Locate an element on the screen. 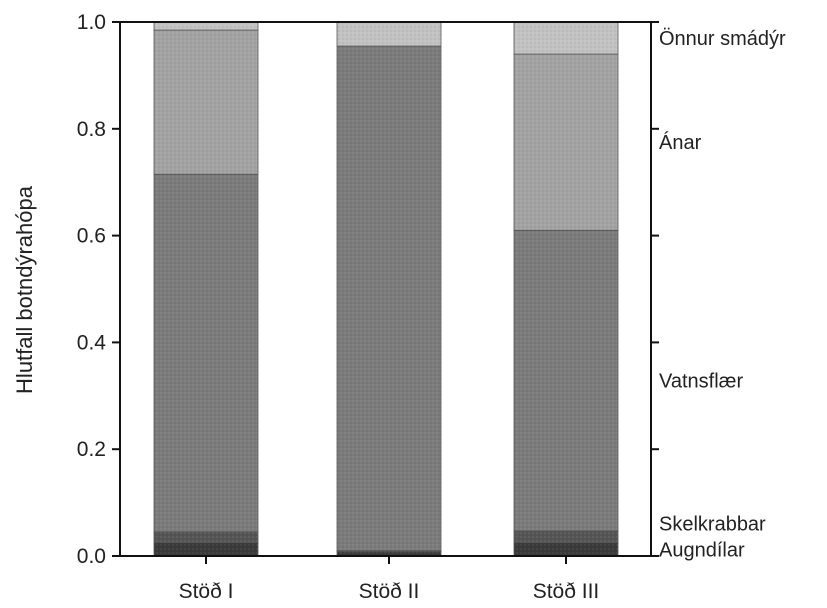 The height and width of the screenshot is (608, 827). series-label: Vatnsflær is located at coordinates (701, 382).